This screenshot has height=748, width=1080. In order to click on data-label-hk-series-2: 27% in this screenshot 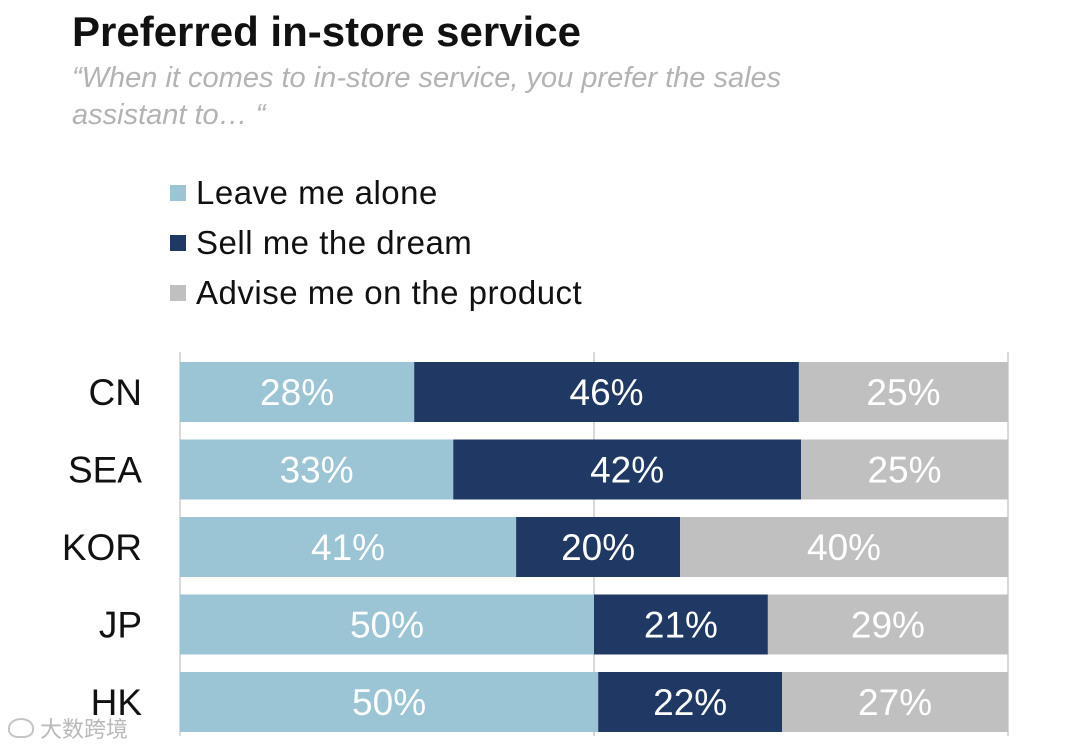, I will do `click(895, 702)`.